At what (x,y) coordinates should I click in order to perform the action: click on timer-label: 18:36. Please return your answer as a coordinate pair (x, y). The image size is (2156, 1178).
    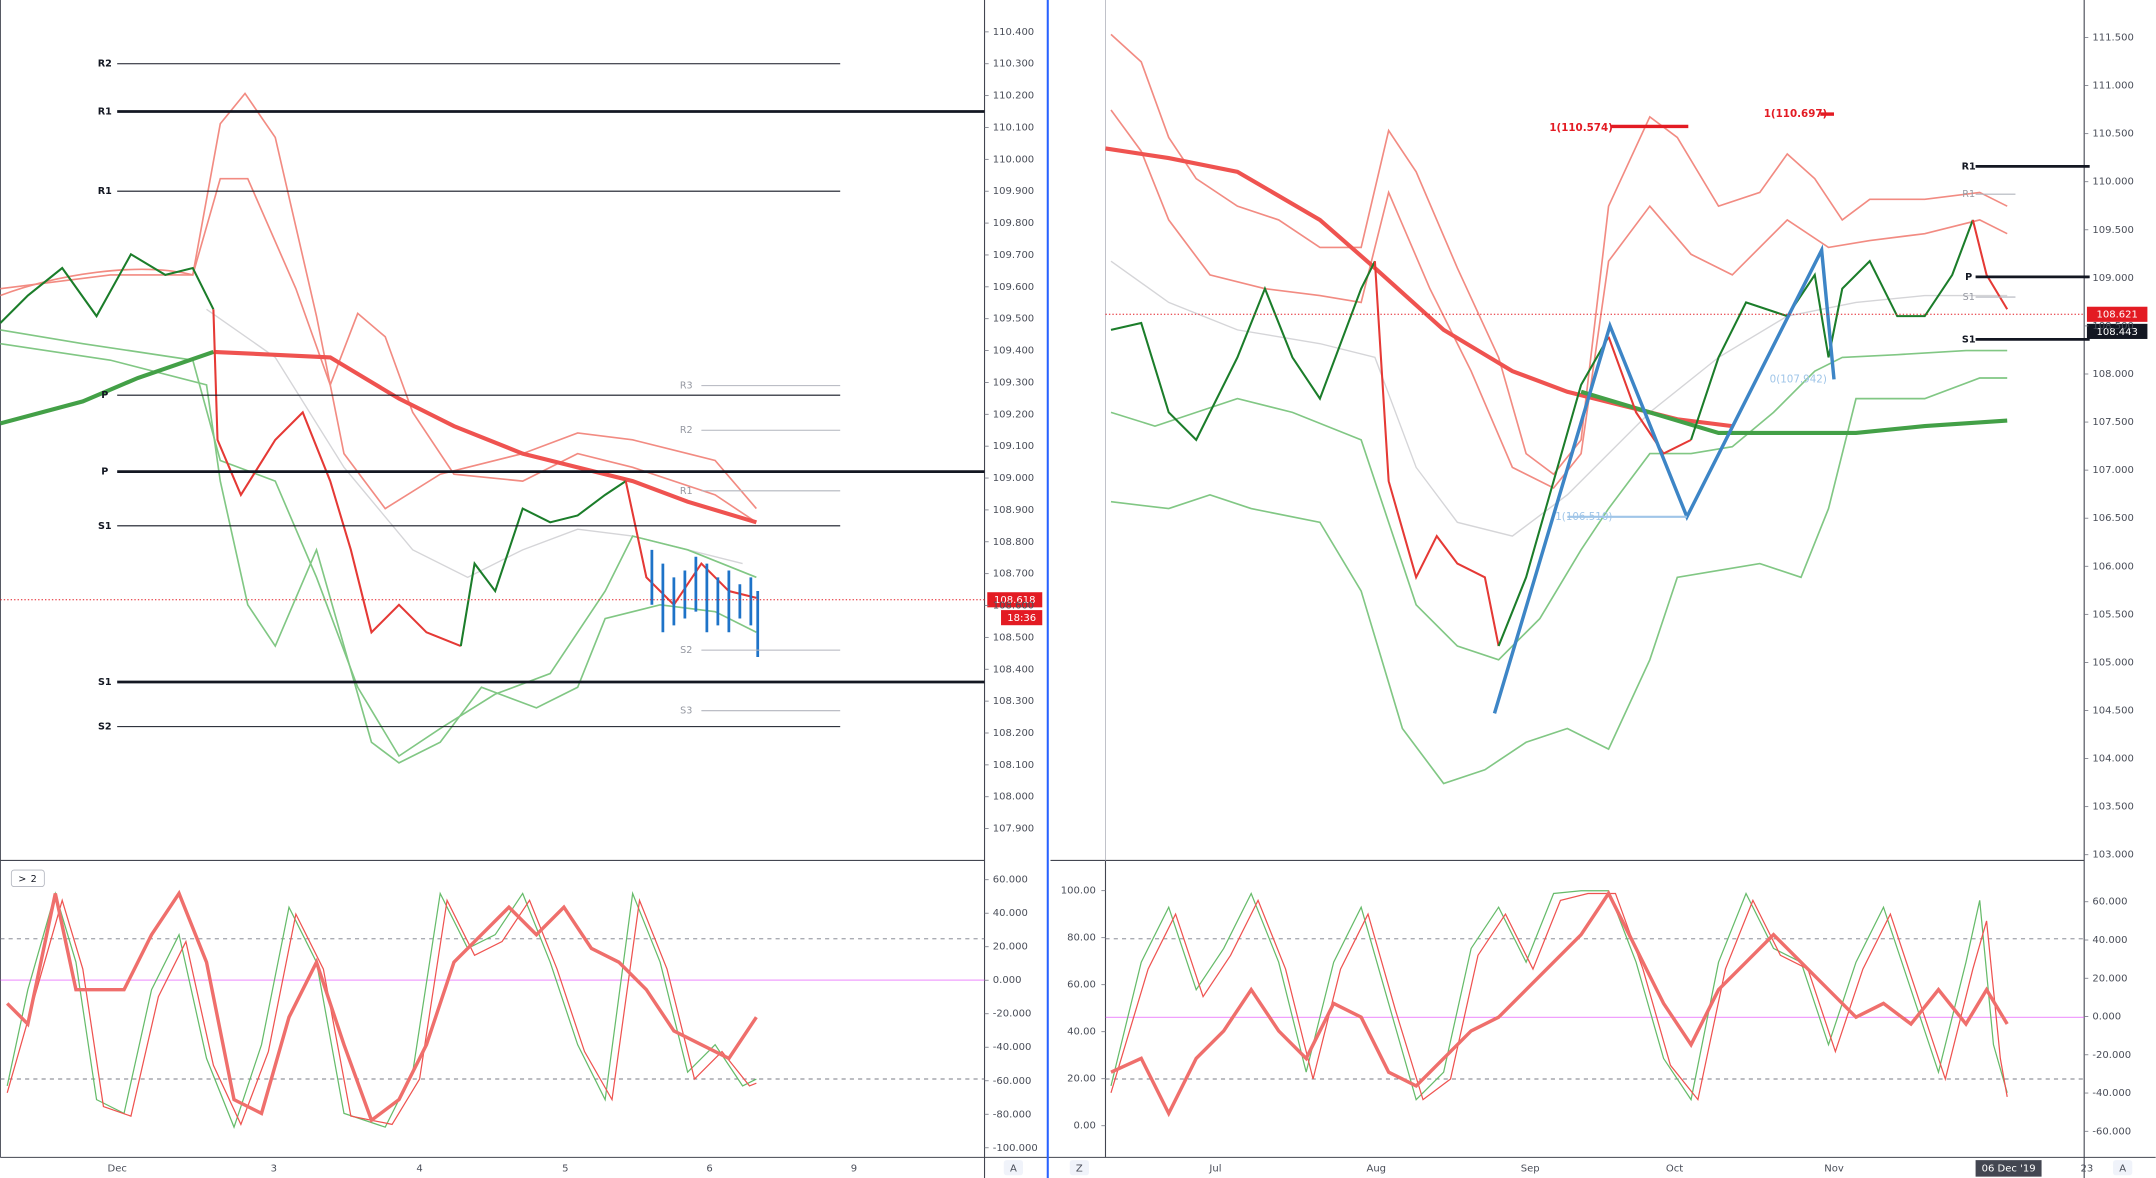
    Looking at the image, I should click on (1021, 618).